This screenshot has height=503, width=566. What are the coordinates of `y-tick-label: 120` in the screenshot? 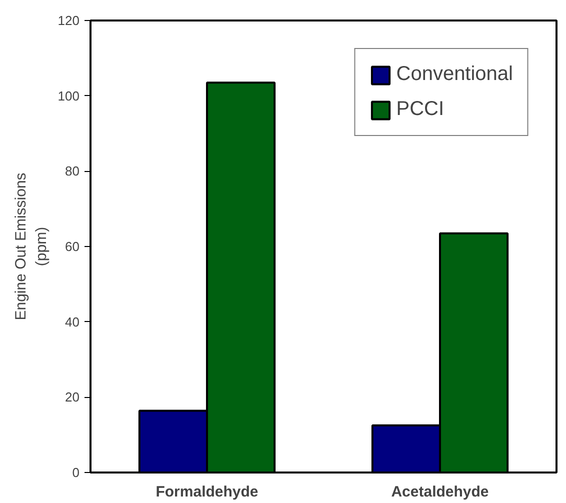 It's located at (69, 20).